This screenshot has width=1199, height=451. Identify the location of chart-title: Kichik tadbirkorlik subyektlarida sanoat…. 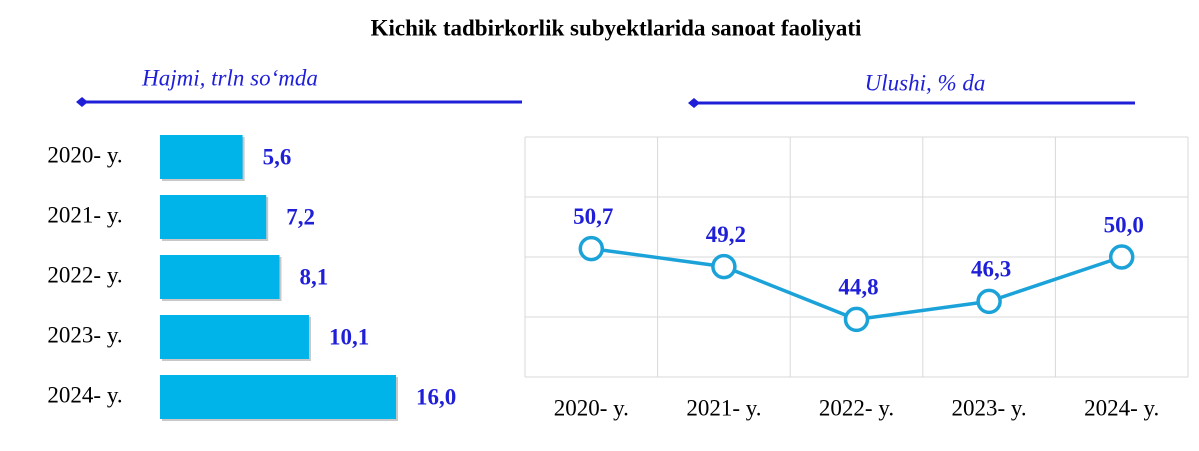
(616, 27).